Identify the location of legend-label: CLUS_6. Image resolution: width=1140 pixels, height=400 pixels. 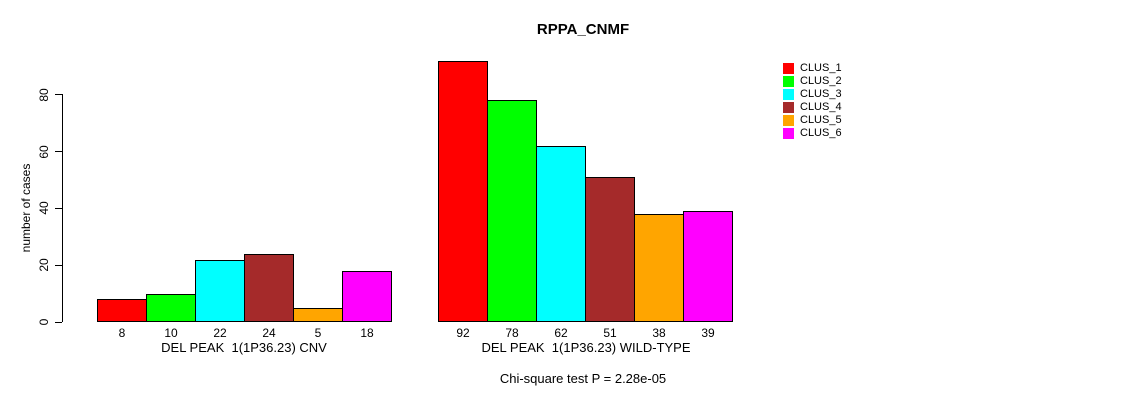
(821, 133).